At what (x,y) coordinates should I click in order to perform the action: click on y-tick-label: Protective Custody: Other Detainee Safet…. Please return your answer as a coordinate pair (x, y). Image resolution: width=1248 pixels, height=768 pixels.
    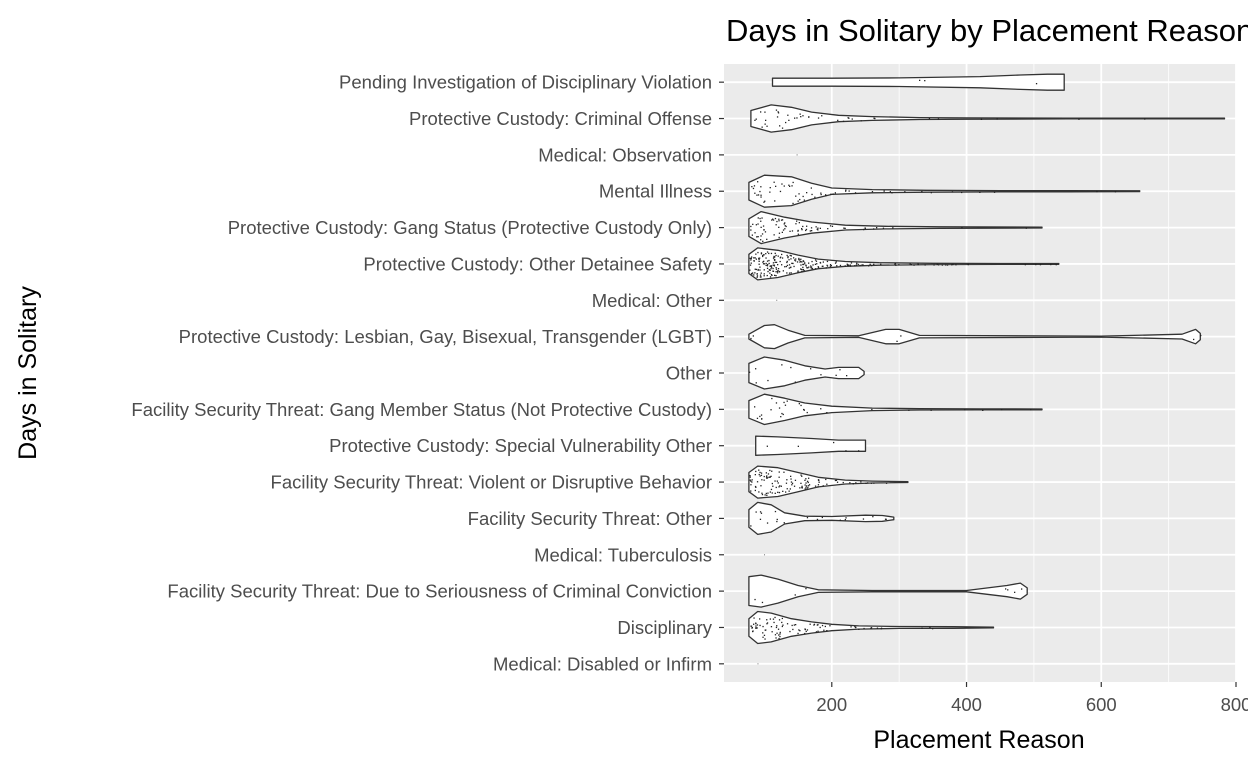
    Looking at the image, I should click on (537, 263).